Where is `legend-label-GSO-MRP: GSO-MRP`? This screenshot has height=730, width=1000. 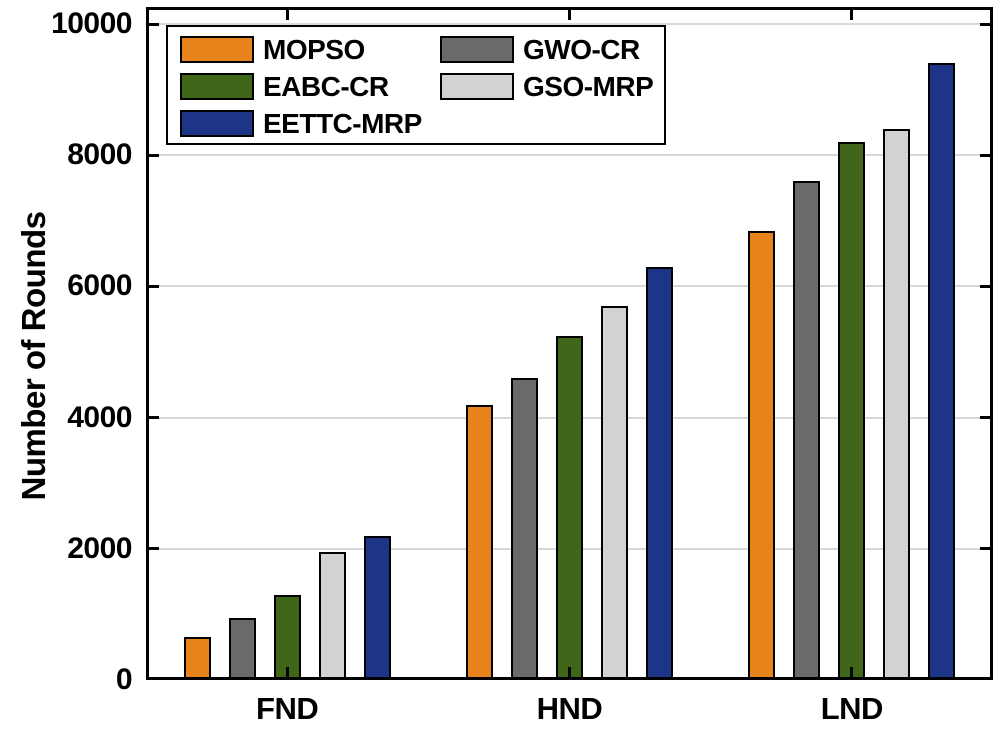
legend-label-GSO-MRP: GSO-MRP is located at coordinates (588, 86).